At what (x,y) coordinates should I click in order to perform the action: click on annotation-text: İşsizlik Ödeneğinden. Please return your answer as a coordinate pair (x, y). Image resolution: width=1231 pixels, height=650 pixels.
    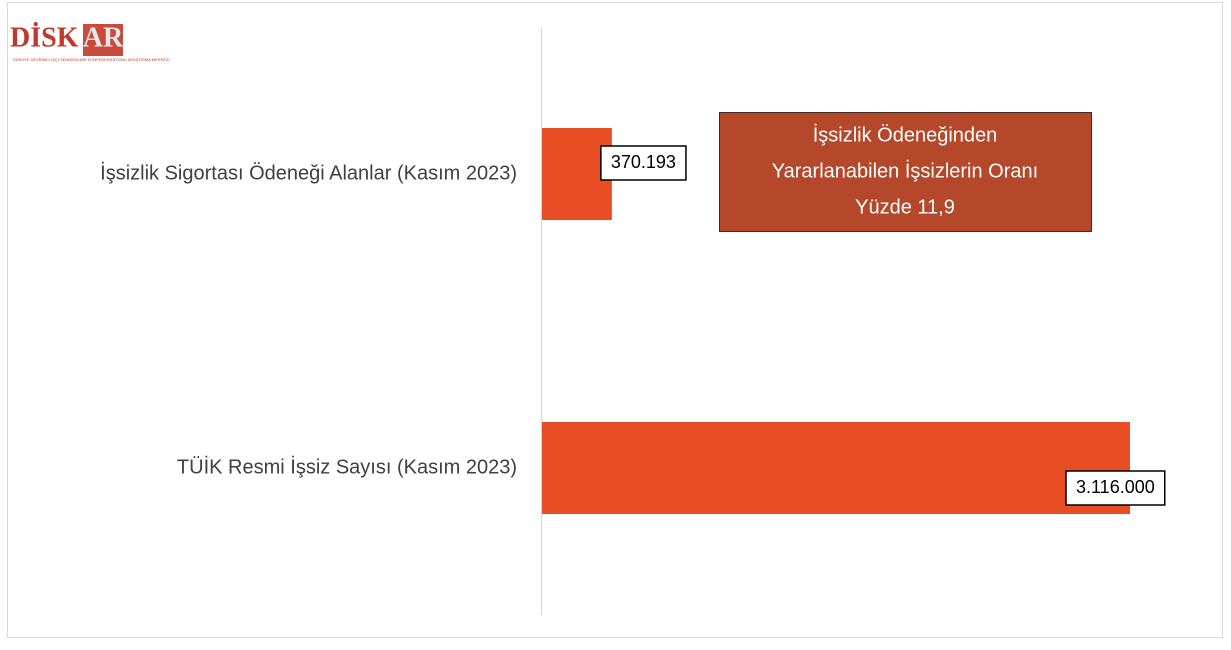
    Looking at the image, I should click on (905, 134).